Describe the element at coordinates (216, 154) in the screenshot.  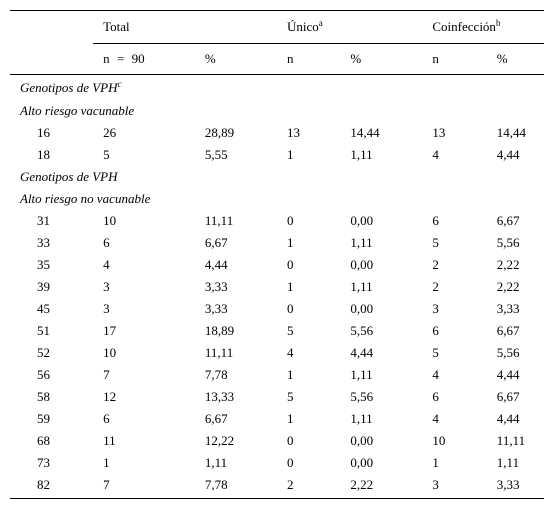
I see `value-cell: 5,55` at that location.